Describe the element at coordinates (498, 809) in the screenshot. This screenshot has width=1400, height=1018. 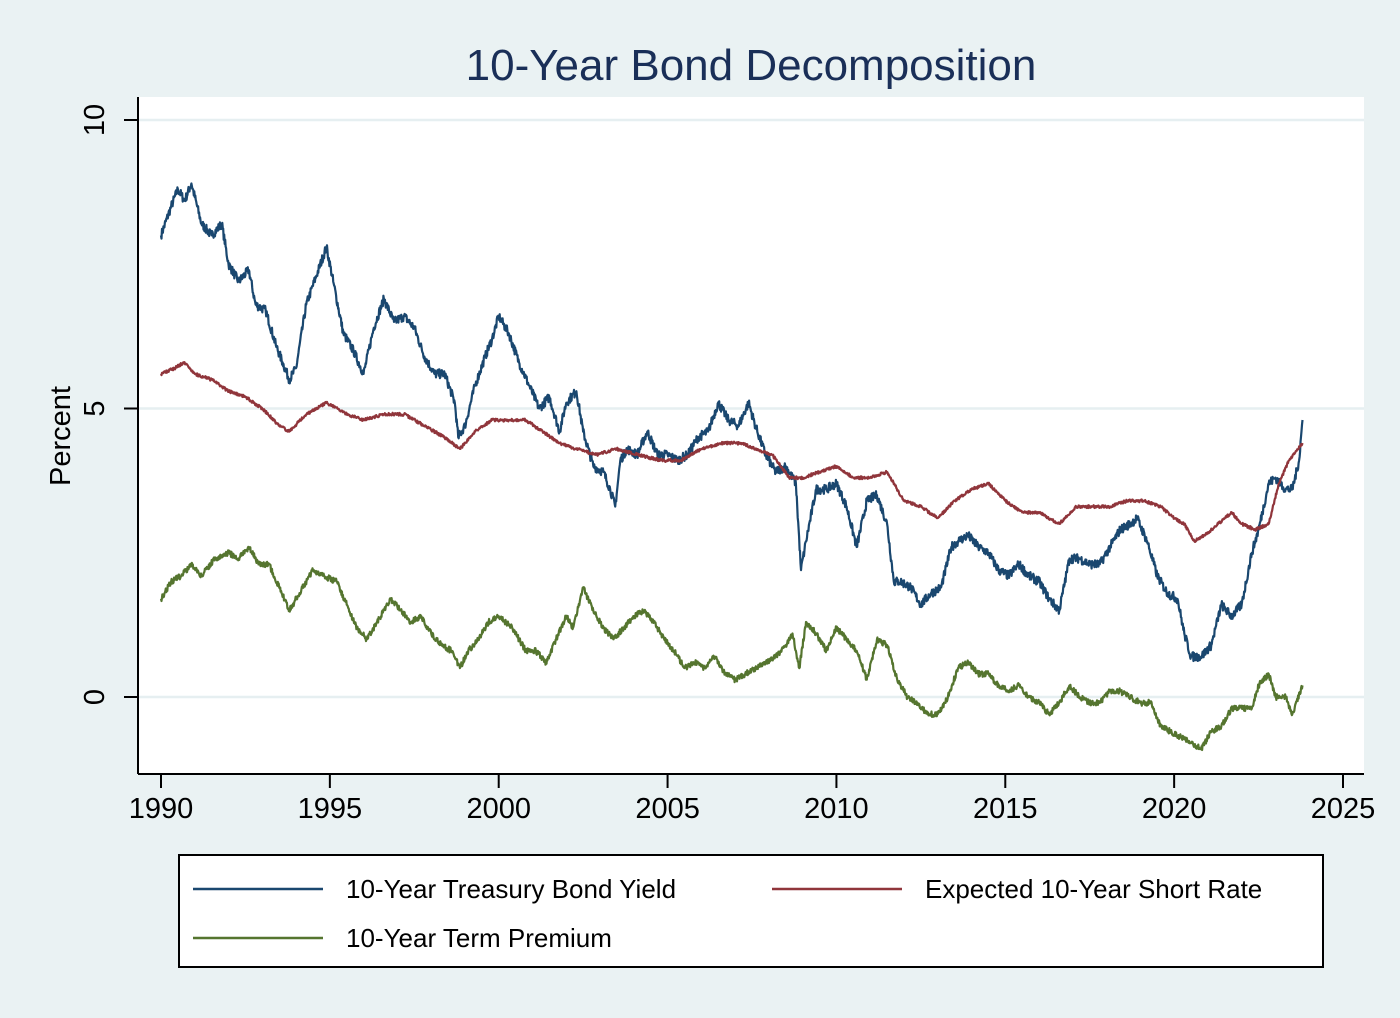
I see `x-tick-label-2000: 2000` at that location.